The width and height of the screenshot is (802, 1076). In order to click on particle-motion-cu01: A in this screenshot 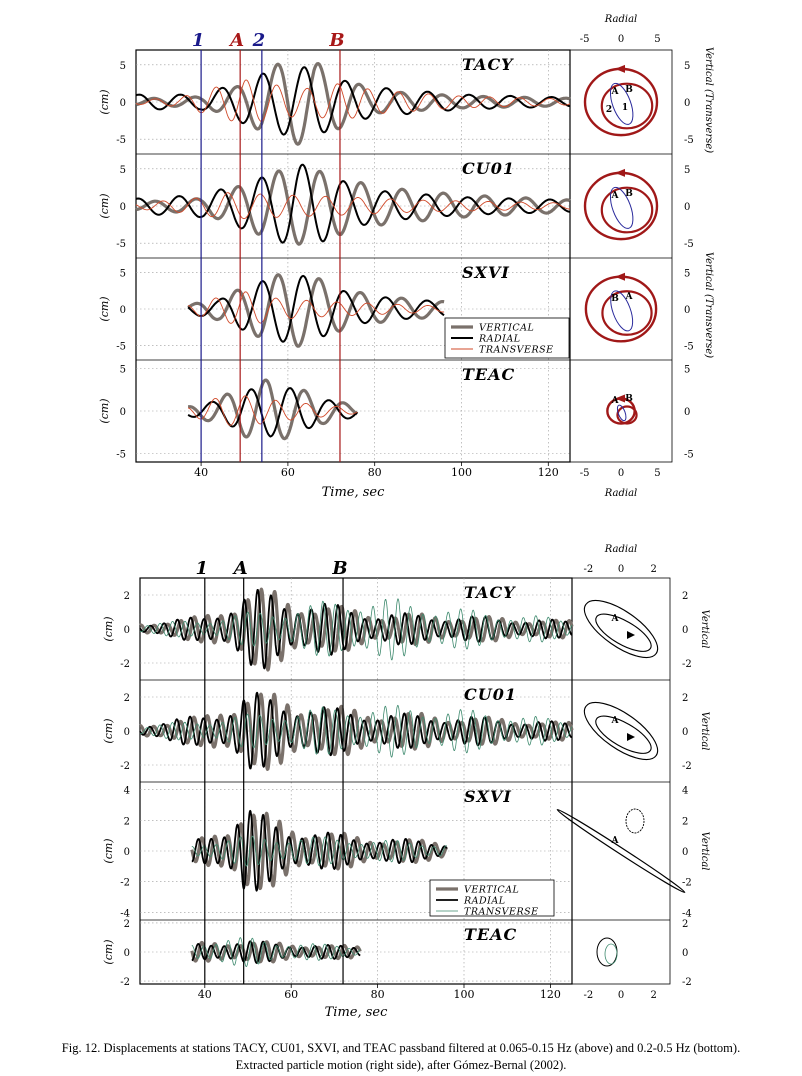, I will do `click(621, 731)`.